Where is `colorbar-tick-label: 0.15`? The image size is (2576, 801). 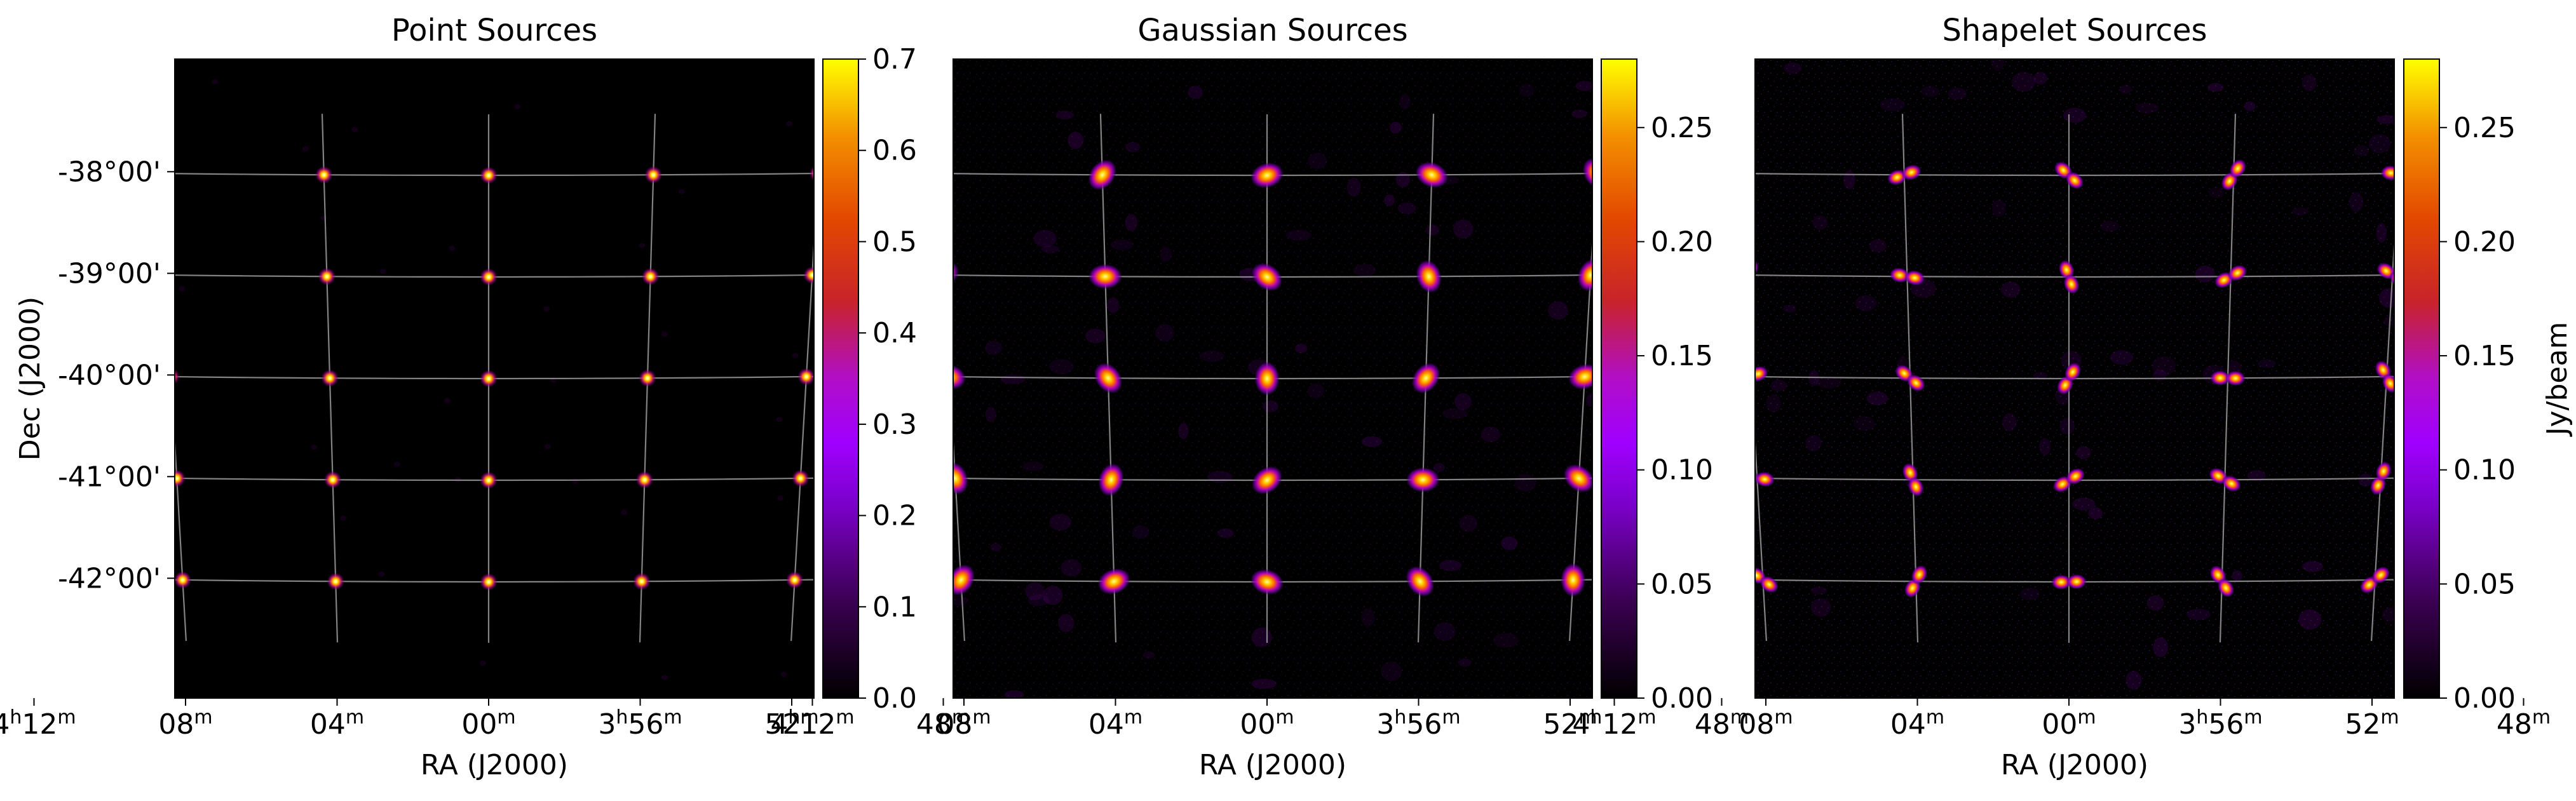 colorbar-tick-label: 0.15 is located at coordinates (2484, 356).